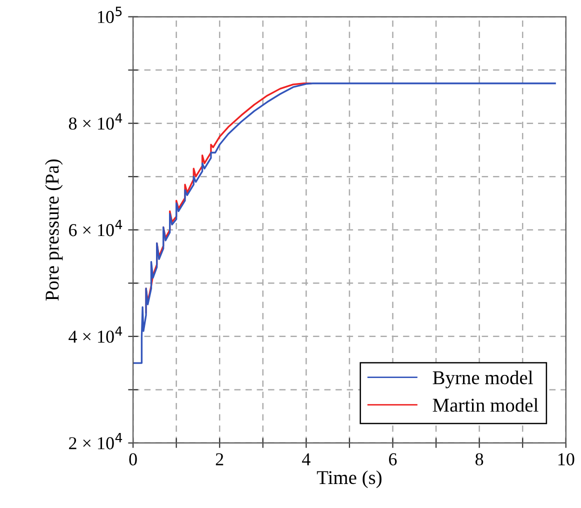 This screenshot has height=508, width=581. I want to click on x-tick-label: 10, so click(566, 459).